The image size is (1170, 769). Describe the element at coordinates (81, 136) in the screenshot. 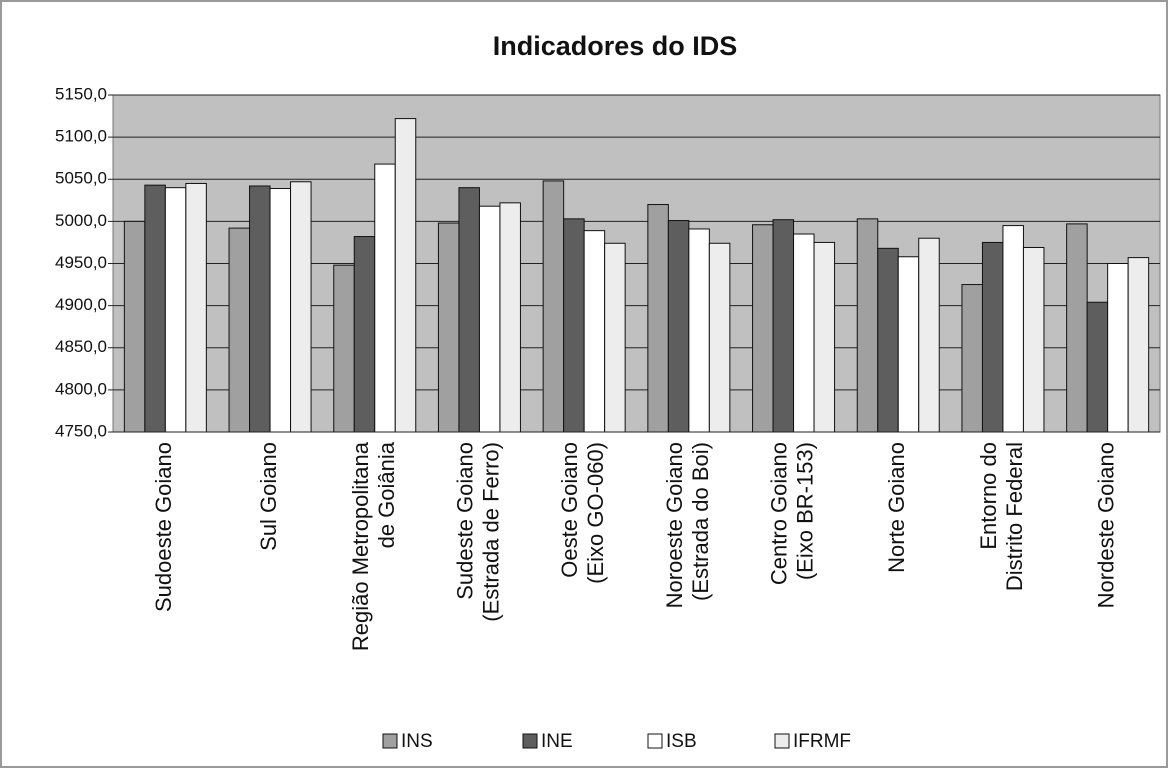

I see `y-tick-label: 5100,0` at that location.